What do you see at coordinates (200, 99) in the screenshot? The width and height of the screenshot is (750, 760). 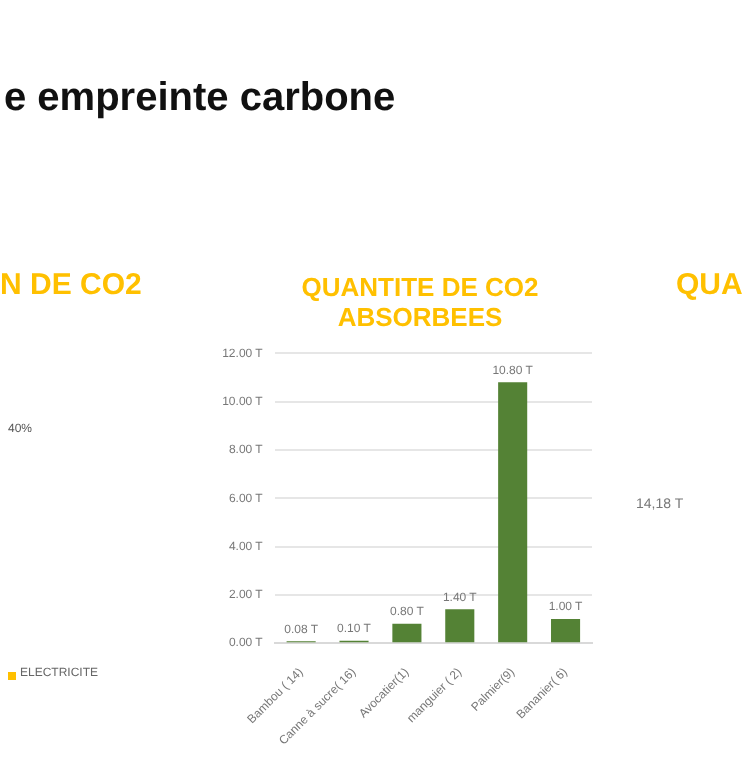 I see `text: e empreinte carbone` at bounding box center [200, 99].